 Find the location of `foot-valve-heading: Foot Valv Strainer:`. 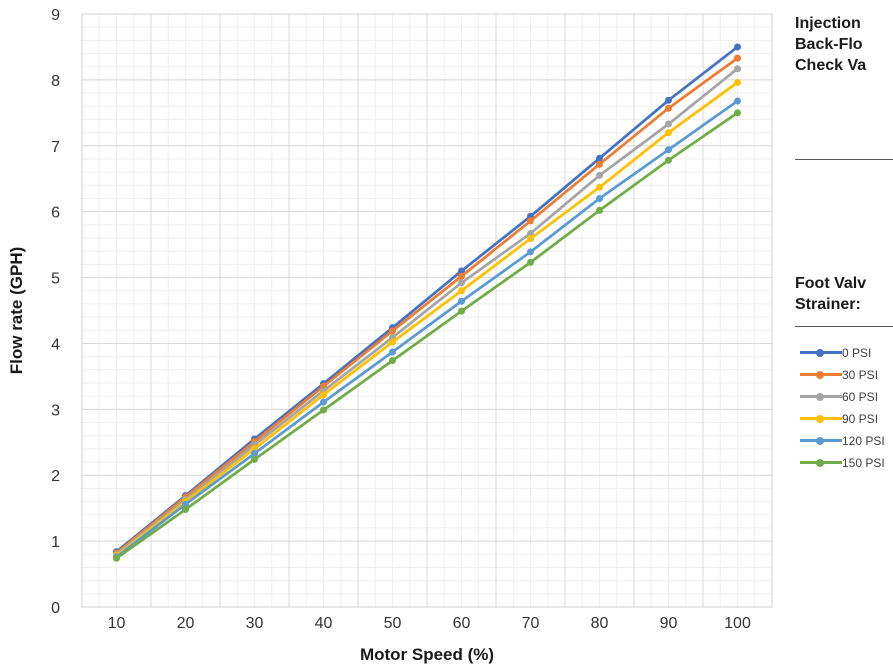

foot-valve-heading: Foot Valv Strainer: is located at coordinates (830, 294).